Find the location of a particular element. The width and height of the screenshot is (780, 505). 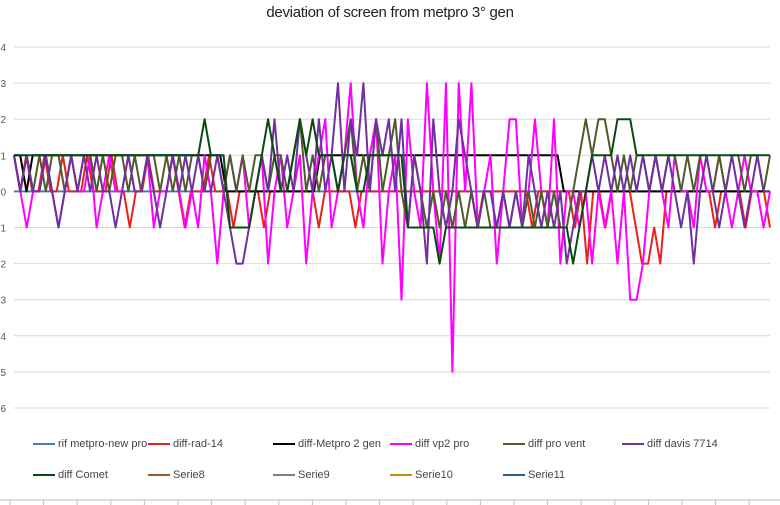

legend-item: Serie9 is located at coordinates (301, 475).